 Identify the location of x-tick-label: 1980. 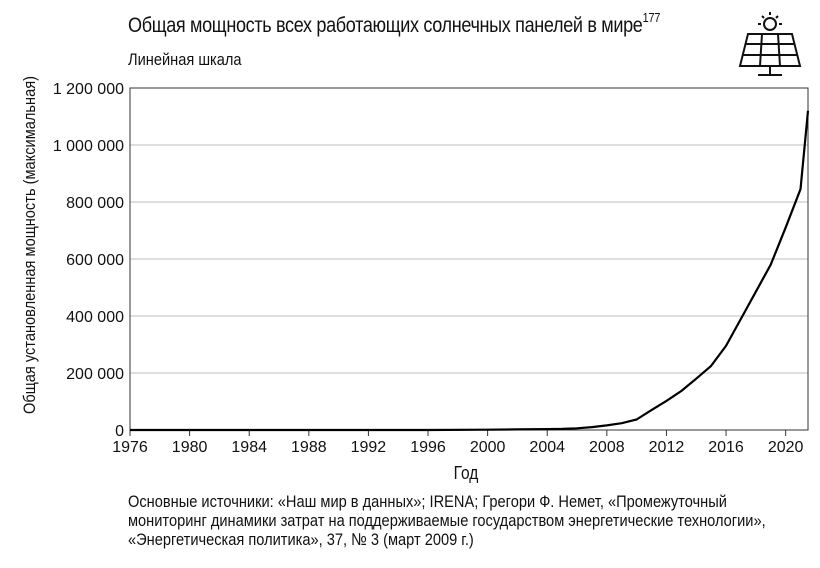
(190, 447).